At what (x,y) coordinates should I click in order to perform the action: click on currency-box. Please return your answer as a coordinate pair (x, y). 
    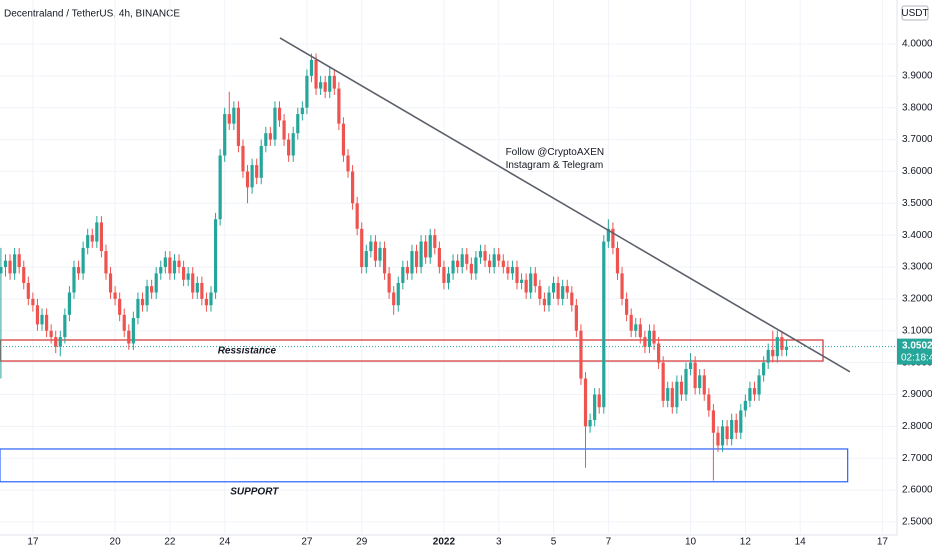
    Looking at the image, I should click on (915, 13).